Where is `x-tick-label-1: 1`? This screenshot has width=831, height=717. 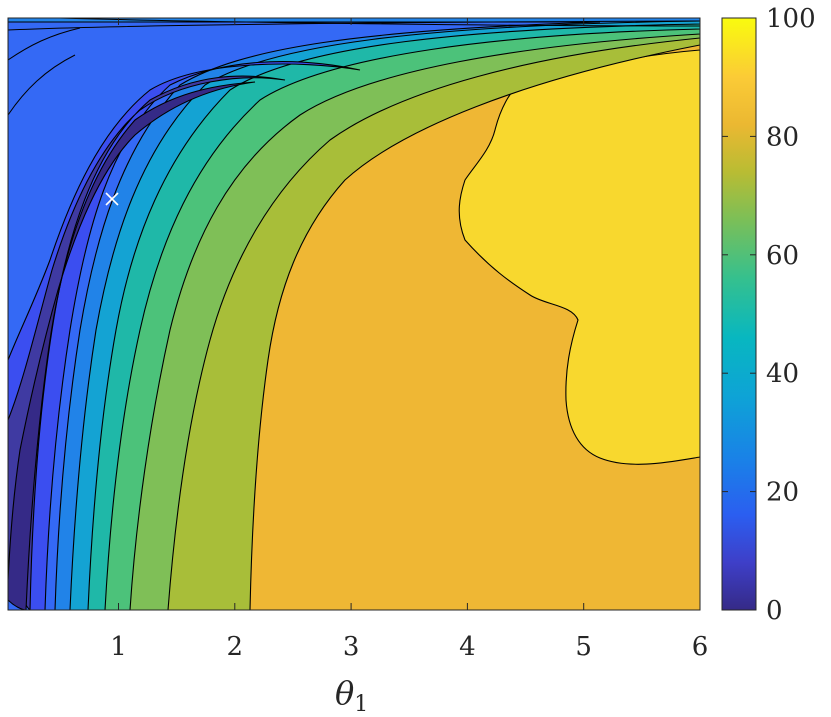
x-tick-label-1: 1 is located at coordinates (118, 647).